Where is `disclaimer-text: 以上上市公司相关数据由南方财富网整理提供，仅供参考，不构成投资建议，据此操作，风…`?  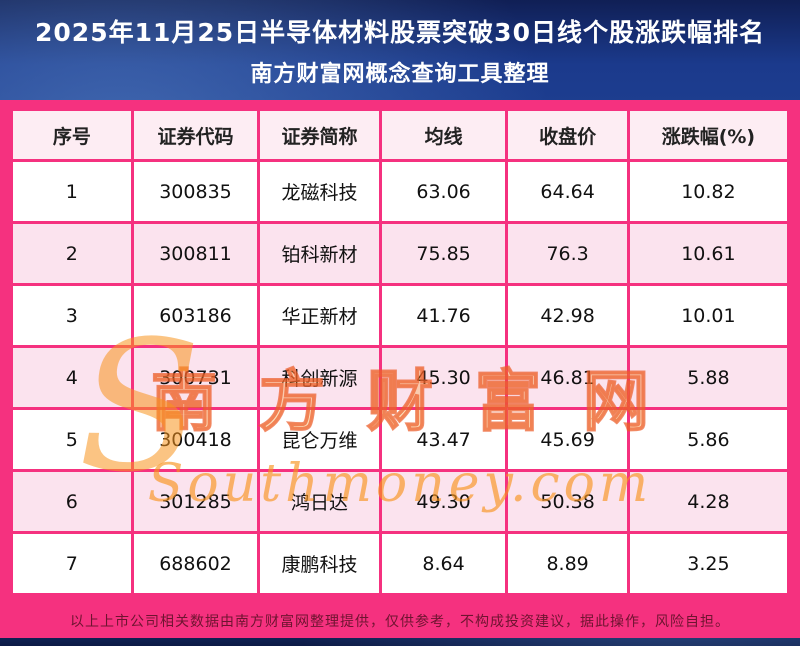
disclaimer-text: 以上上市公司相关数据由南方财富网整理提供，仅供参考，不构成投资建议，据此操作，风… is located at coordinates (400, 622).